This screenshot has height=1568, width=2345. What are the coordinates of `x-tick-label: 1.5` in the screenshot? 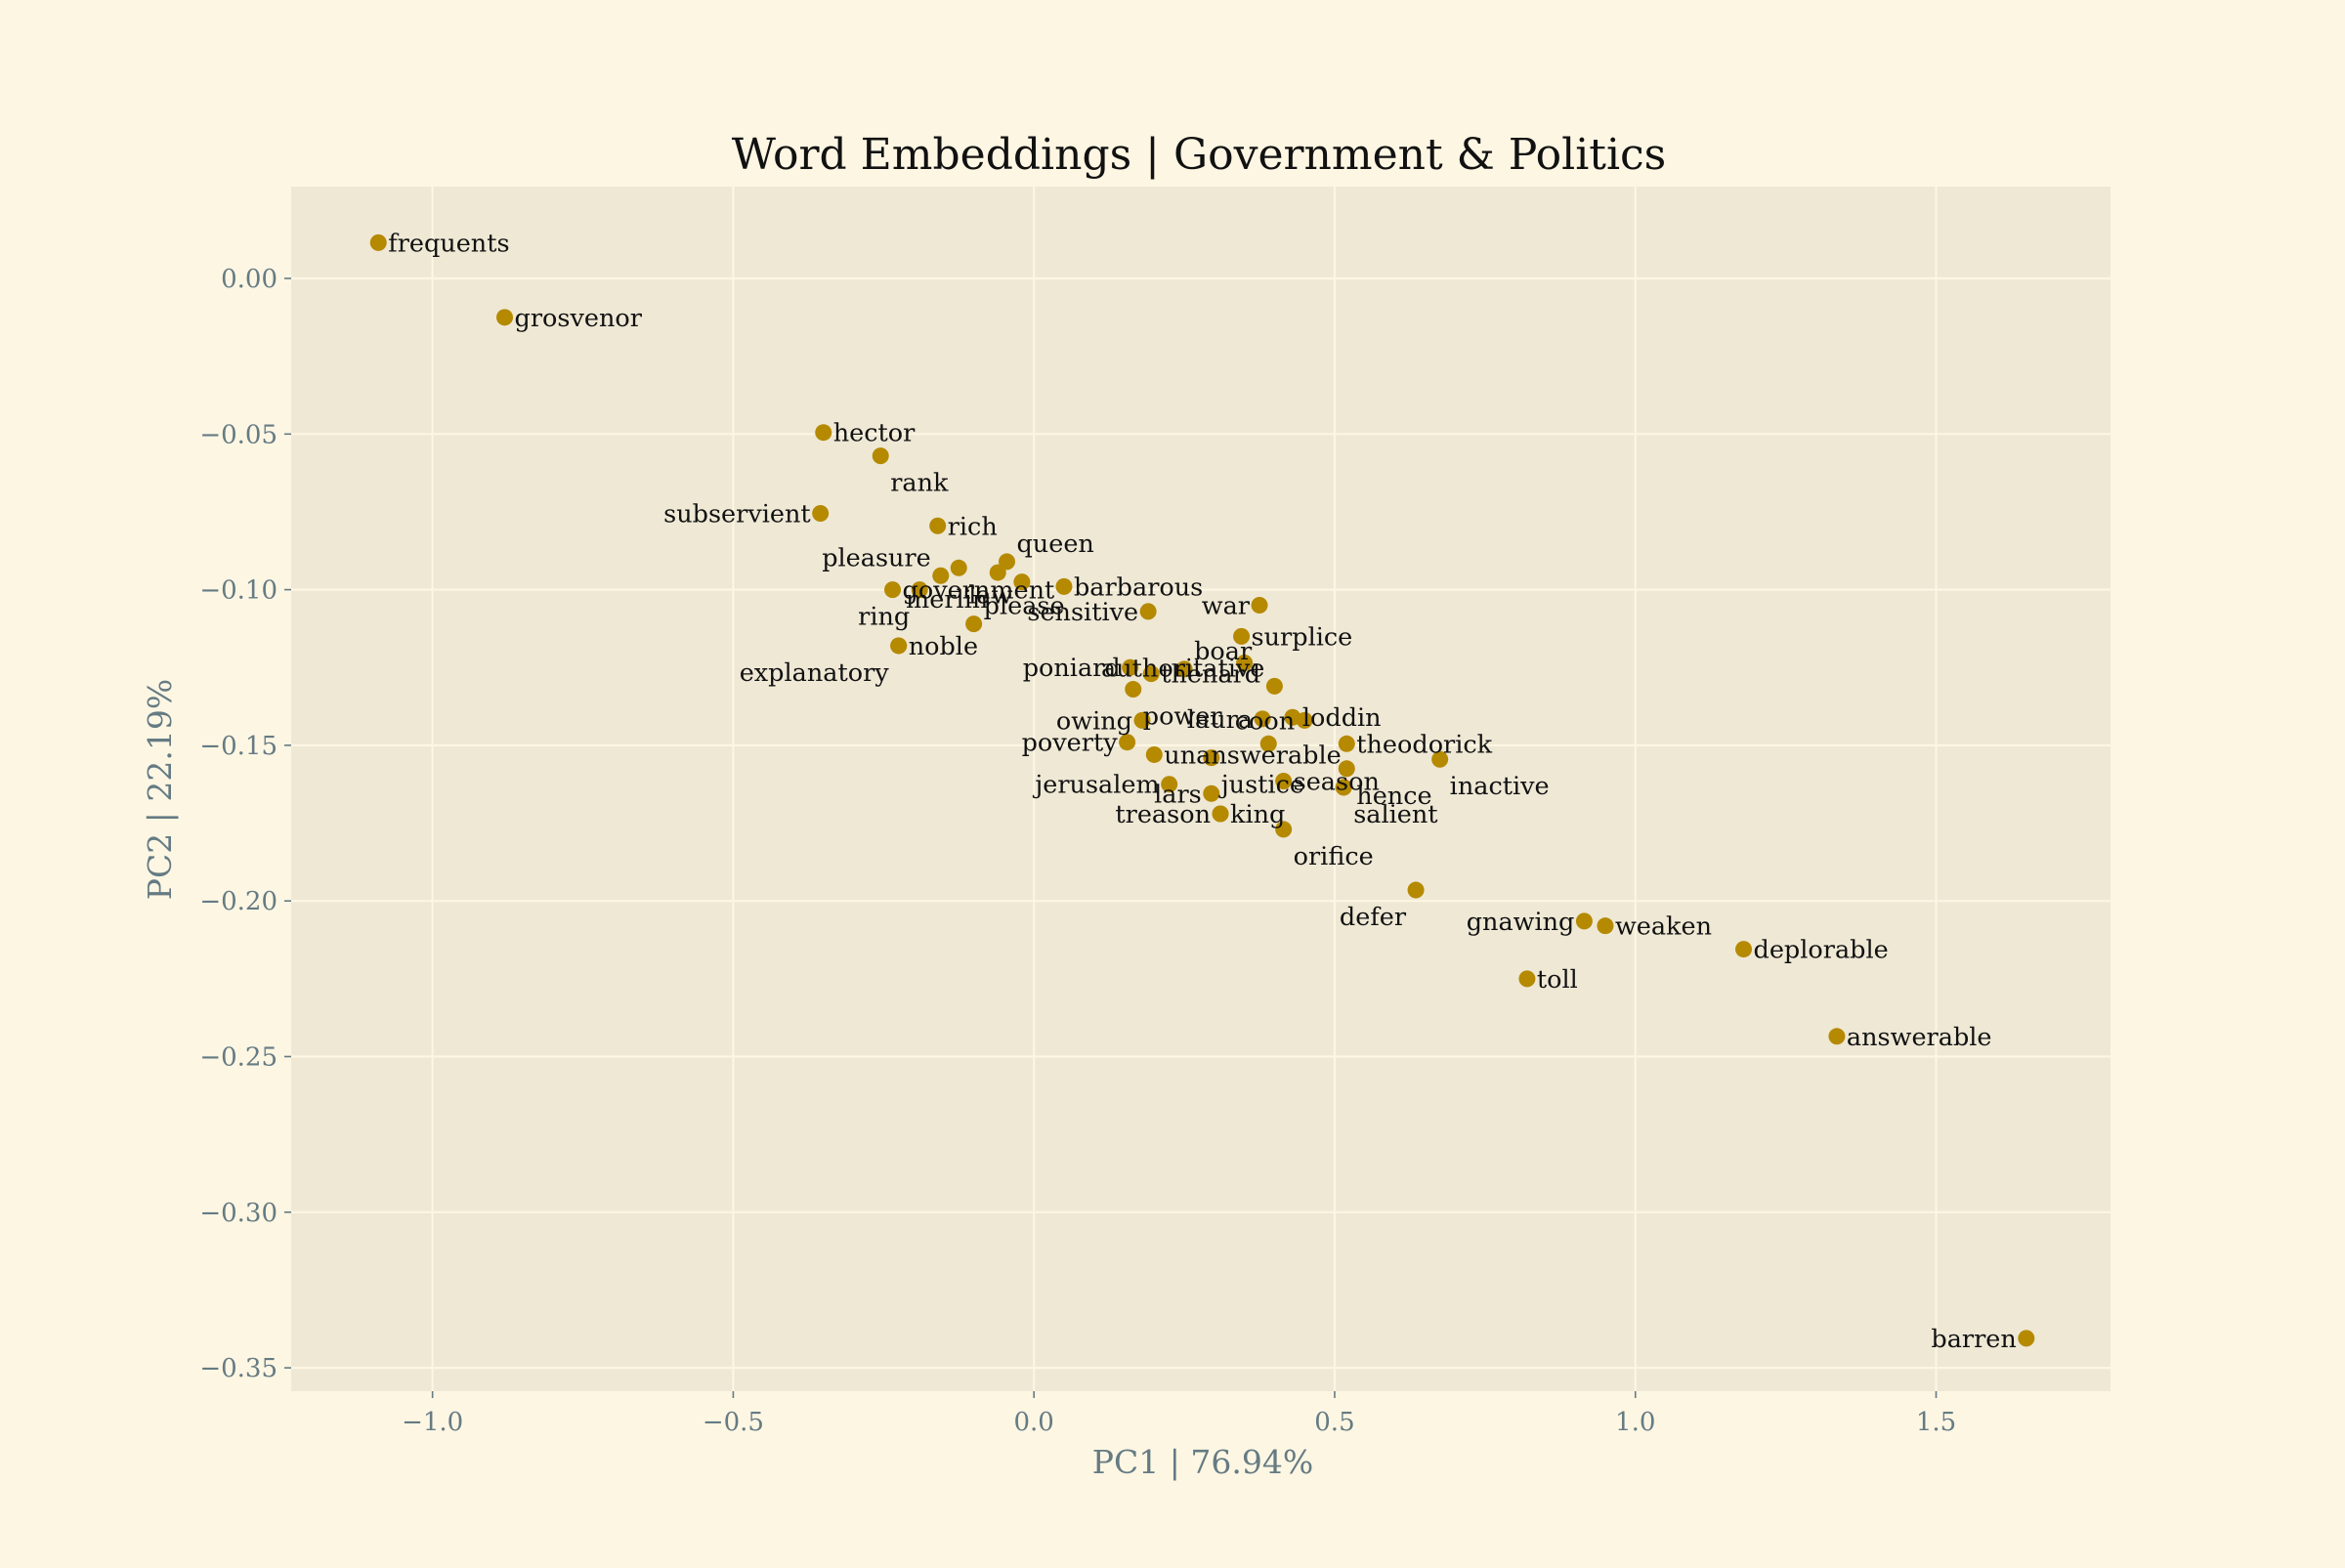 It's located at (1936, 1422).